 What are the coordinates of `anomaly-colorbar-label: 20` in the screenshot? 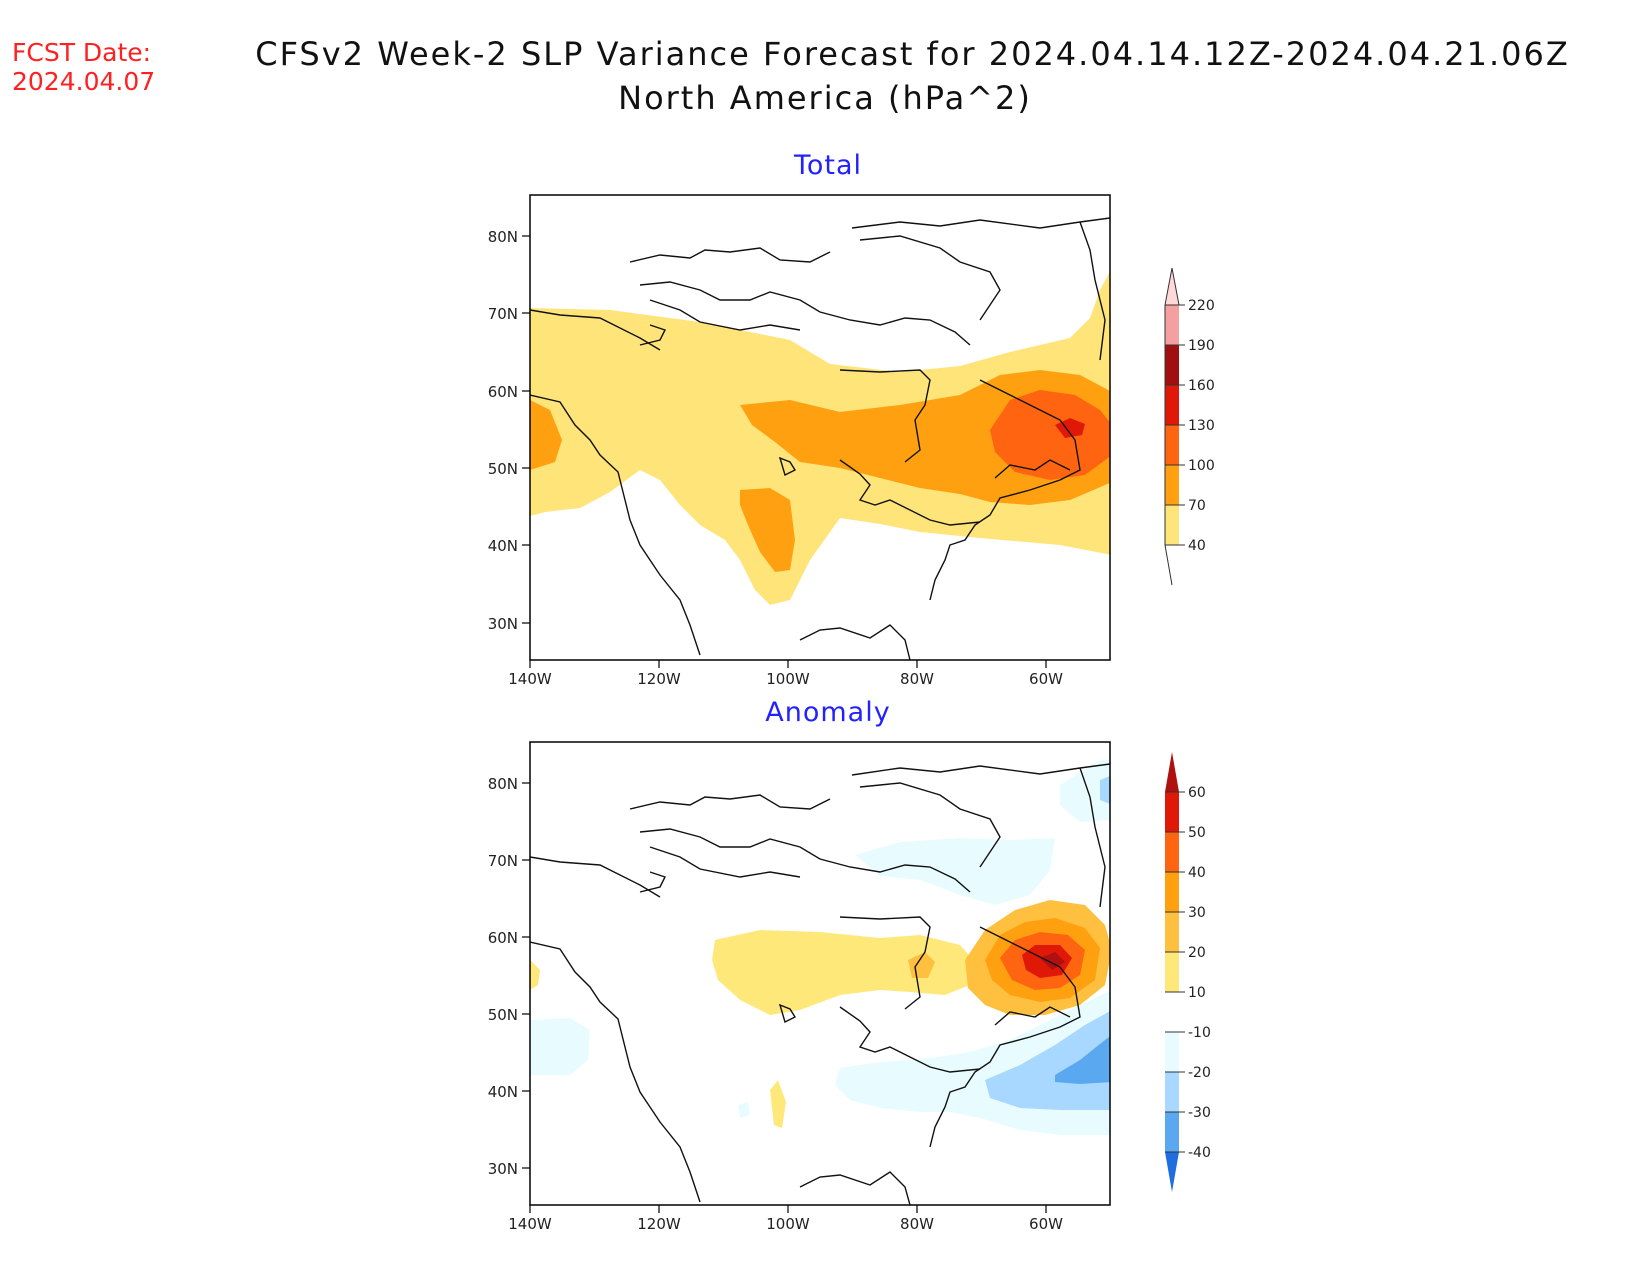 It's located at (1197, 953).